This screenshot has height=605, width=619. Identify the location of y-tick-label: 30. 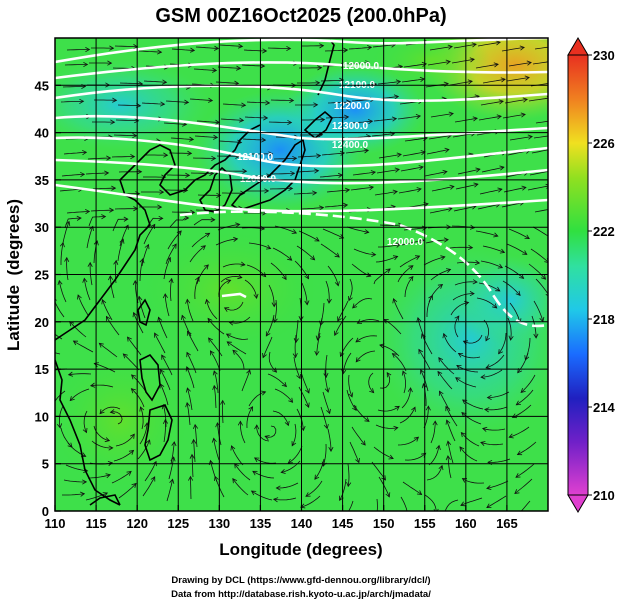
(42, 227).